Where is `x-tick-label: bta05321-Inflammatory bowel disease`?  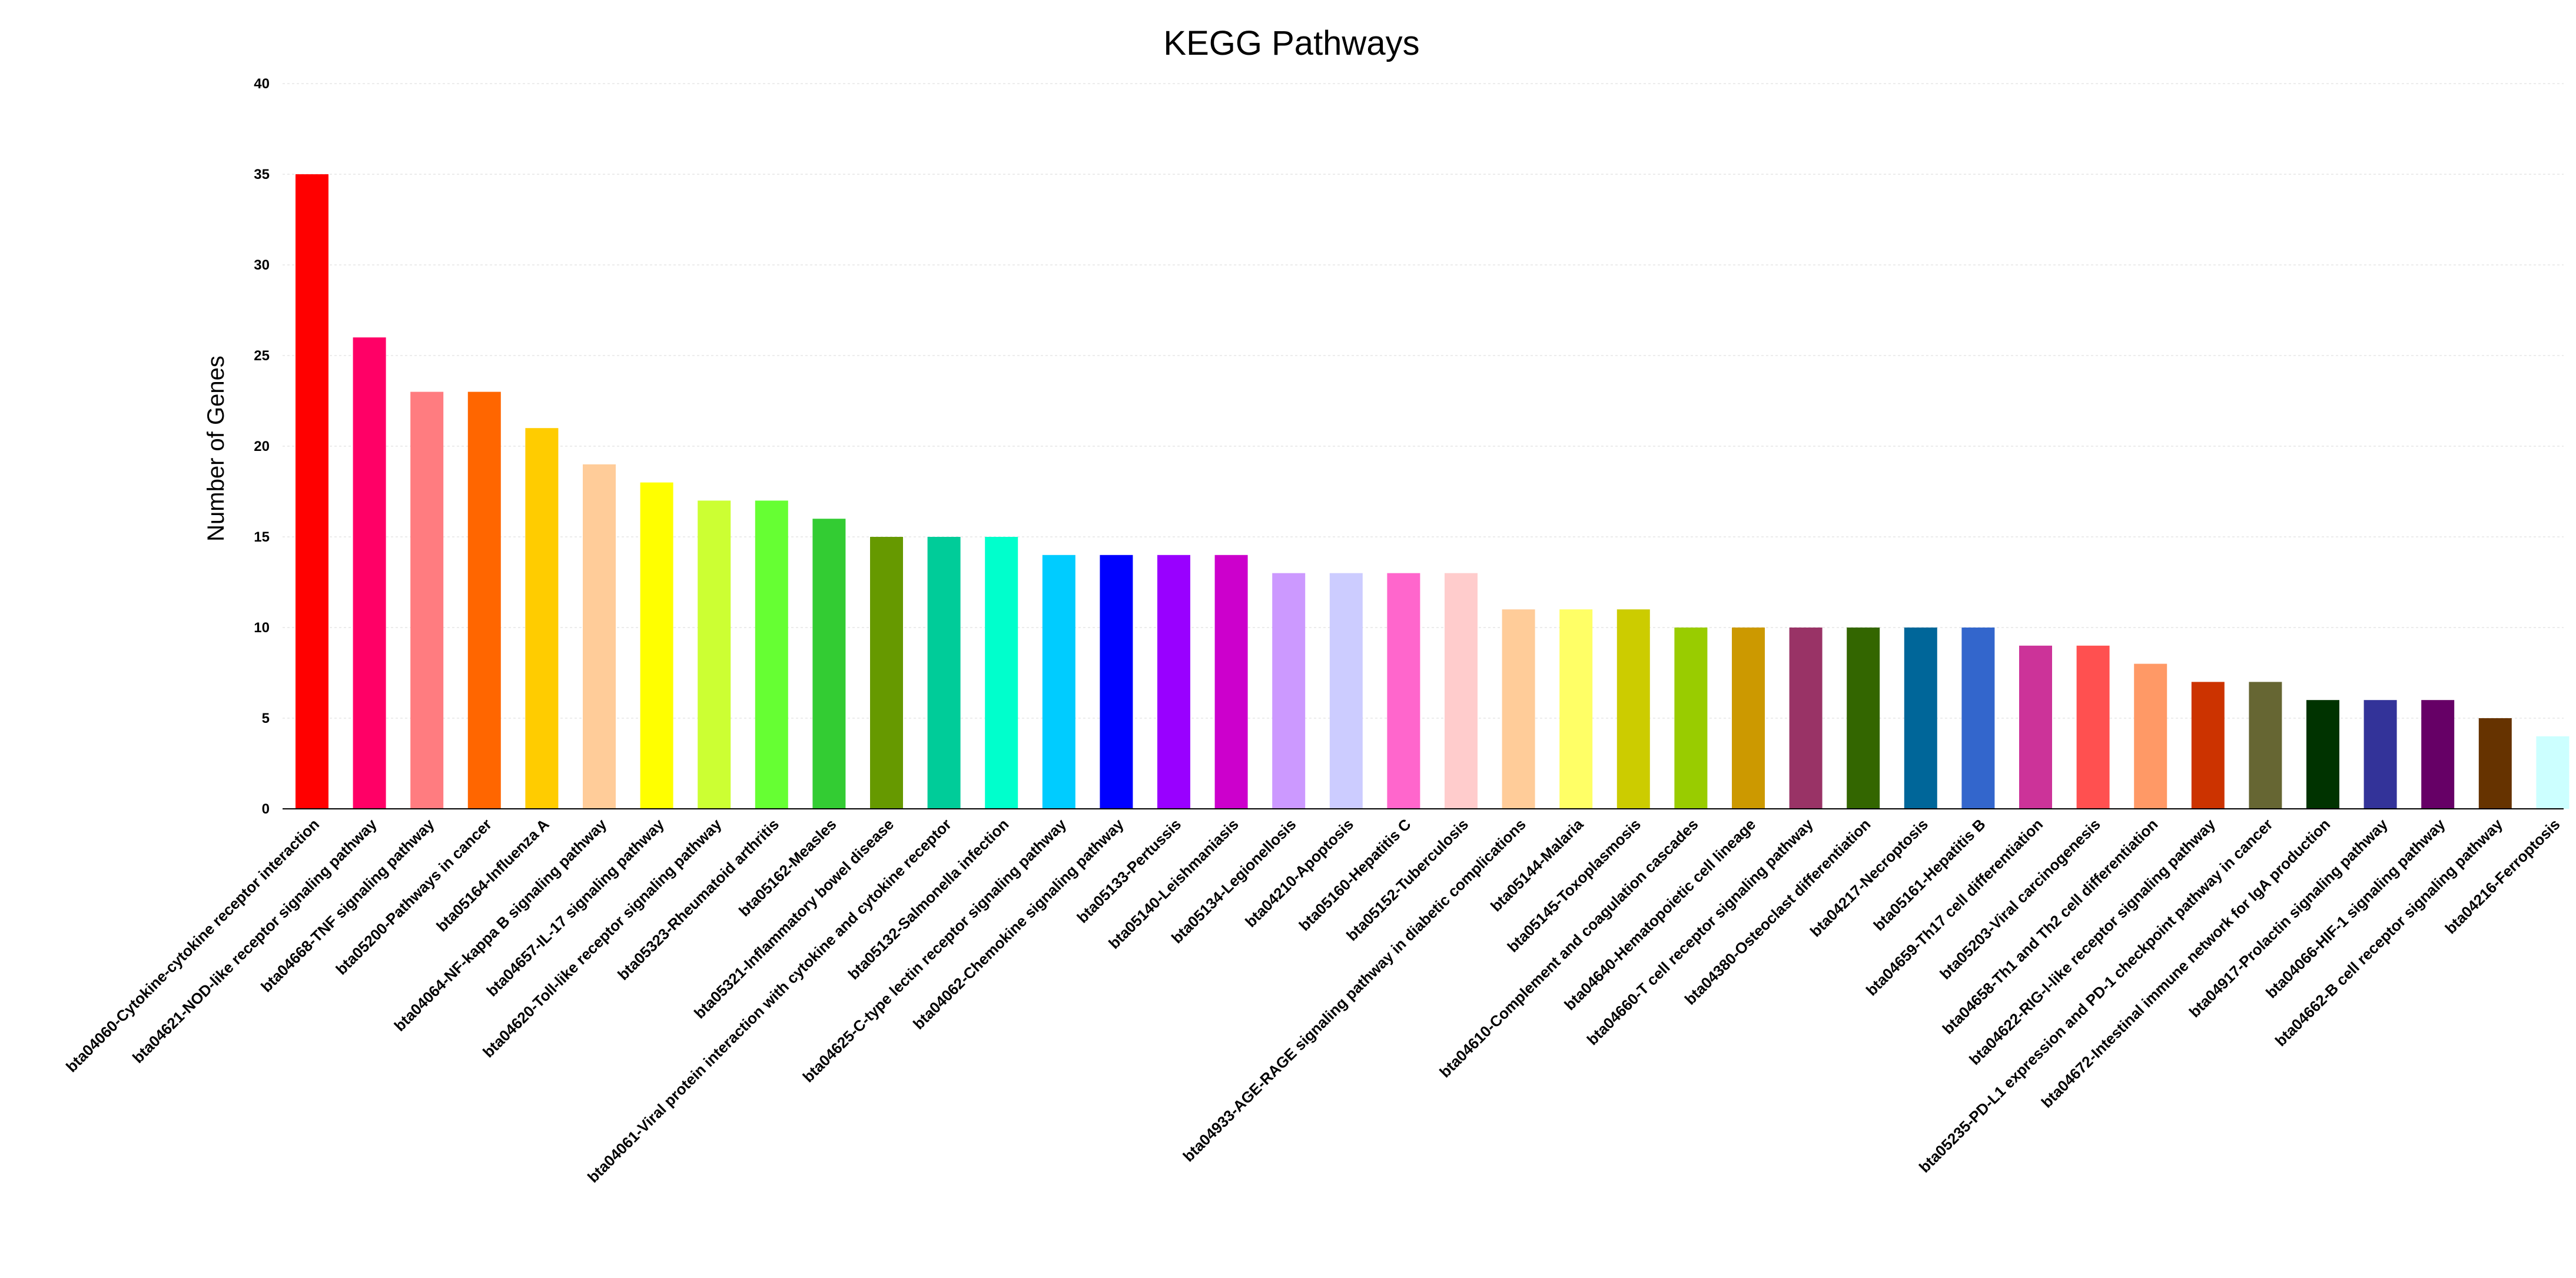
x-tick-label: bta05321-Inflammatory bowel disease is located at coordinates (794, 918).